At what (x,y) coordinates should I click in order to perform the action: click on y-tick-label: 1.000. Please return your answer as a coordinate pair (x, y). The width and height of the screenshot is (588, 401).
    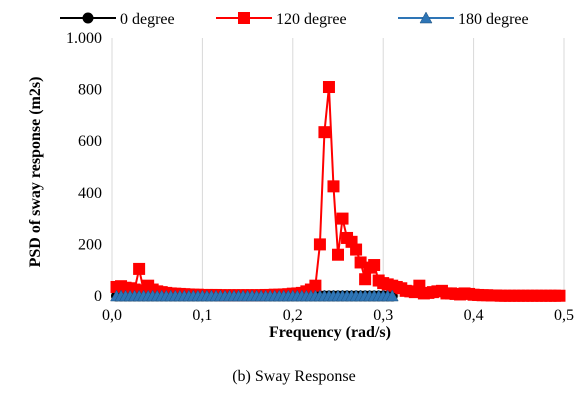
    Looking at the image, I should click on (84, 38).